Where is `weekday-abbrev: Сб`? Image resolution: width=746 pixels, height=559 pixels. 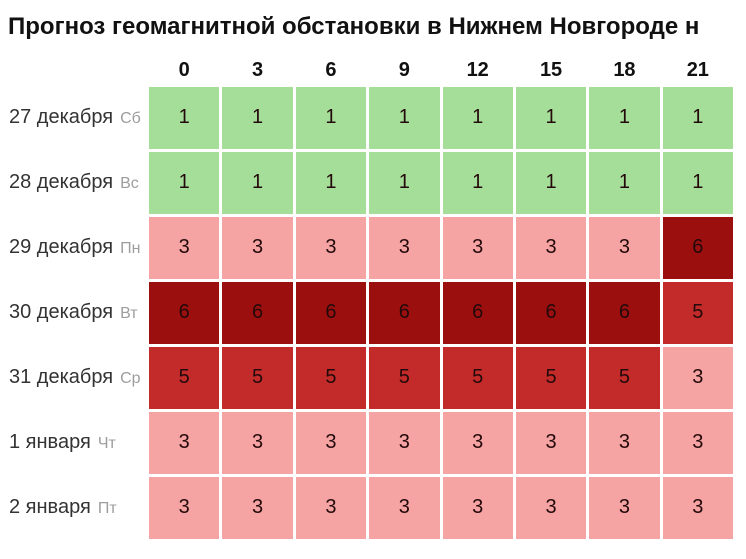
weekday-abbrev: Сб is located at coordinates (130, 118).